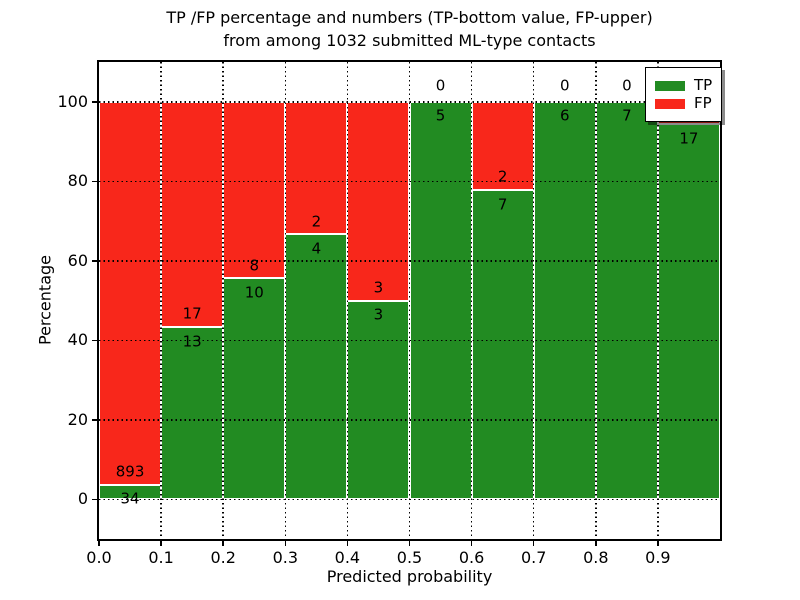 This screenshot has width=800, height=600. What do you see at coordinates (409, 576) in the screenshot?
I see `x-axis-label: Predicted probability` at bounding box center [409, 576].